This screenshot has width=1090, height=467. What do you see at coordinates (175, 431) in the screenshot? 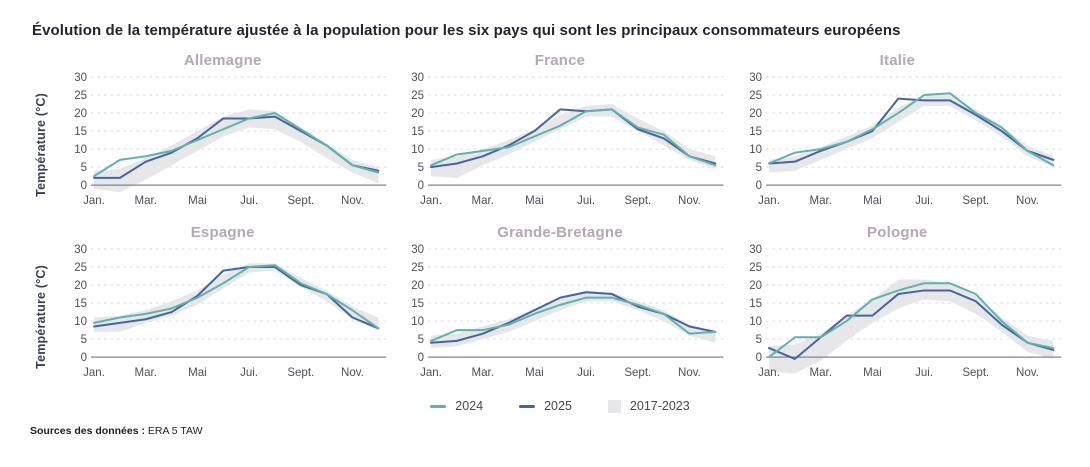
I see `source-value: ERA 5 TAW` at bounding box center [175, 431].